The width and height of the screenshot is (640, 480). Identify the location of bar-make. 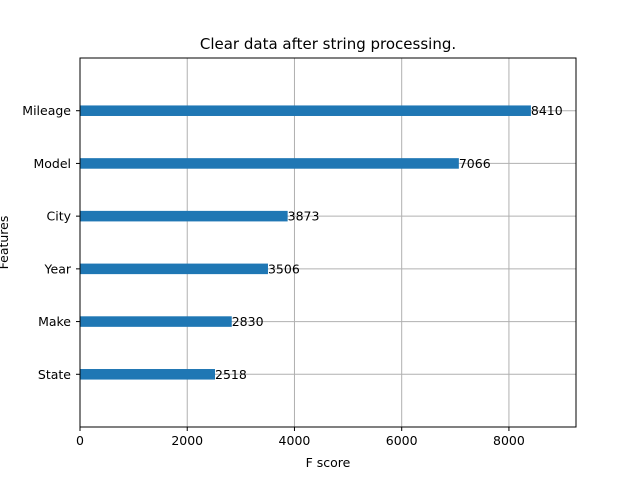
(156, 321).